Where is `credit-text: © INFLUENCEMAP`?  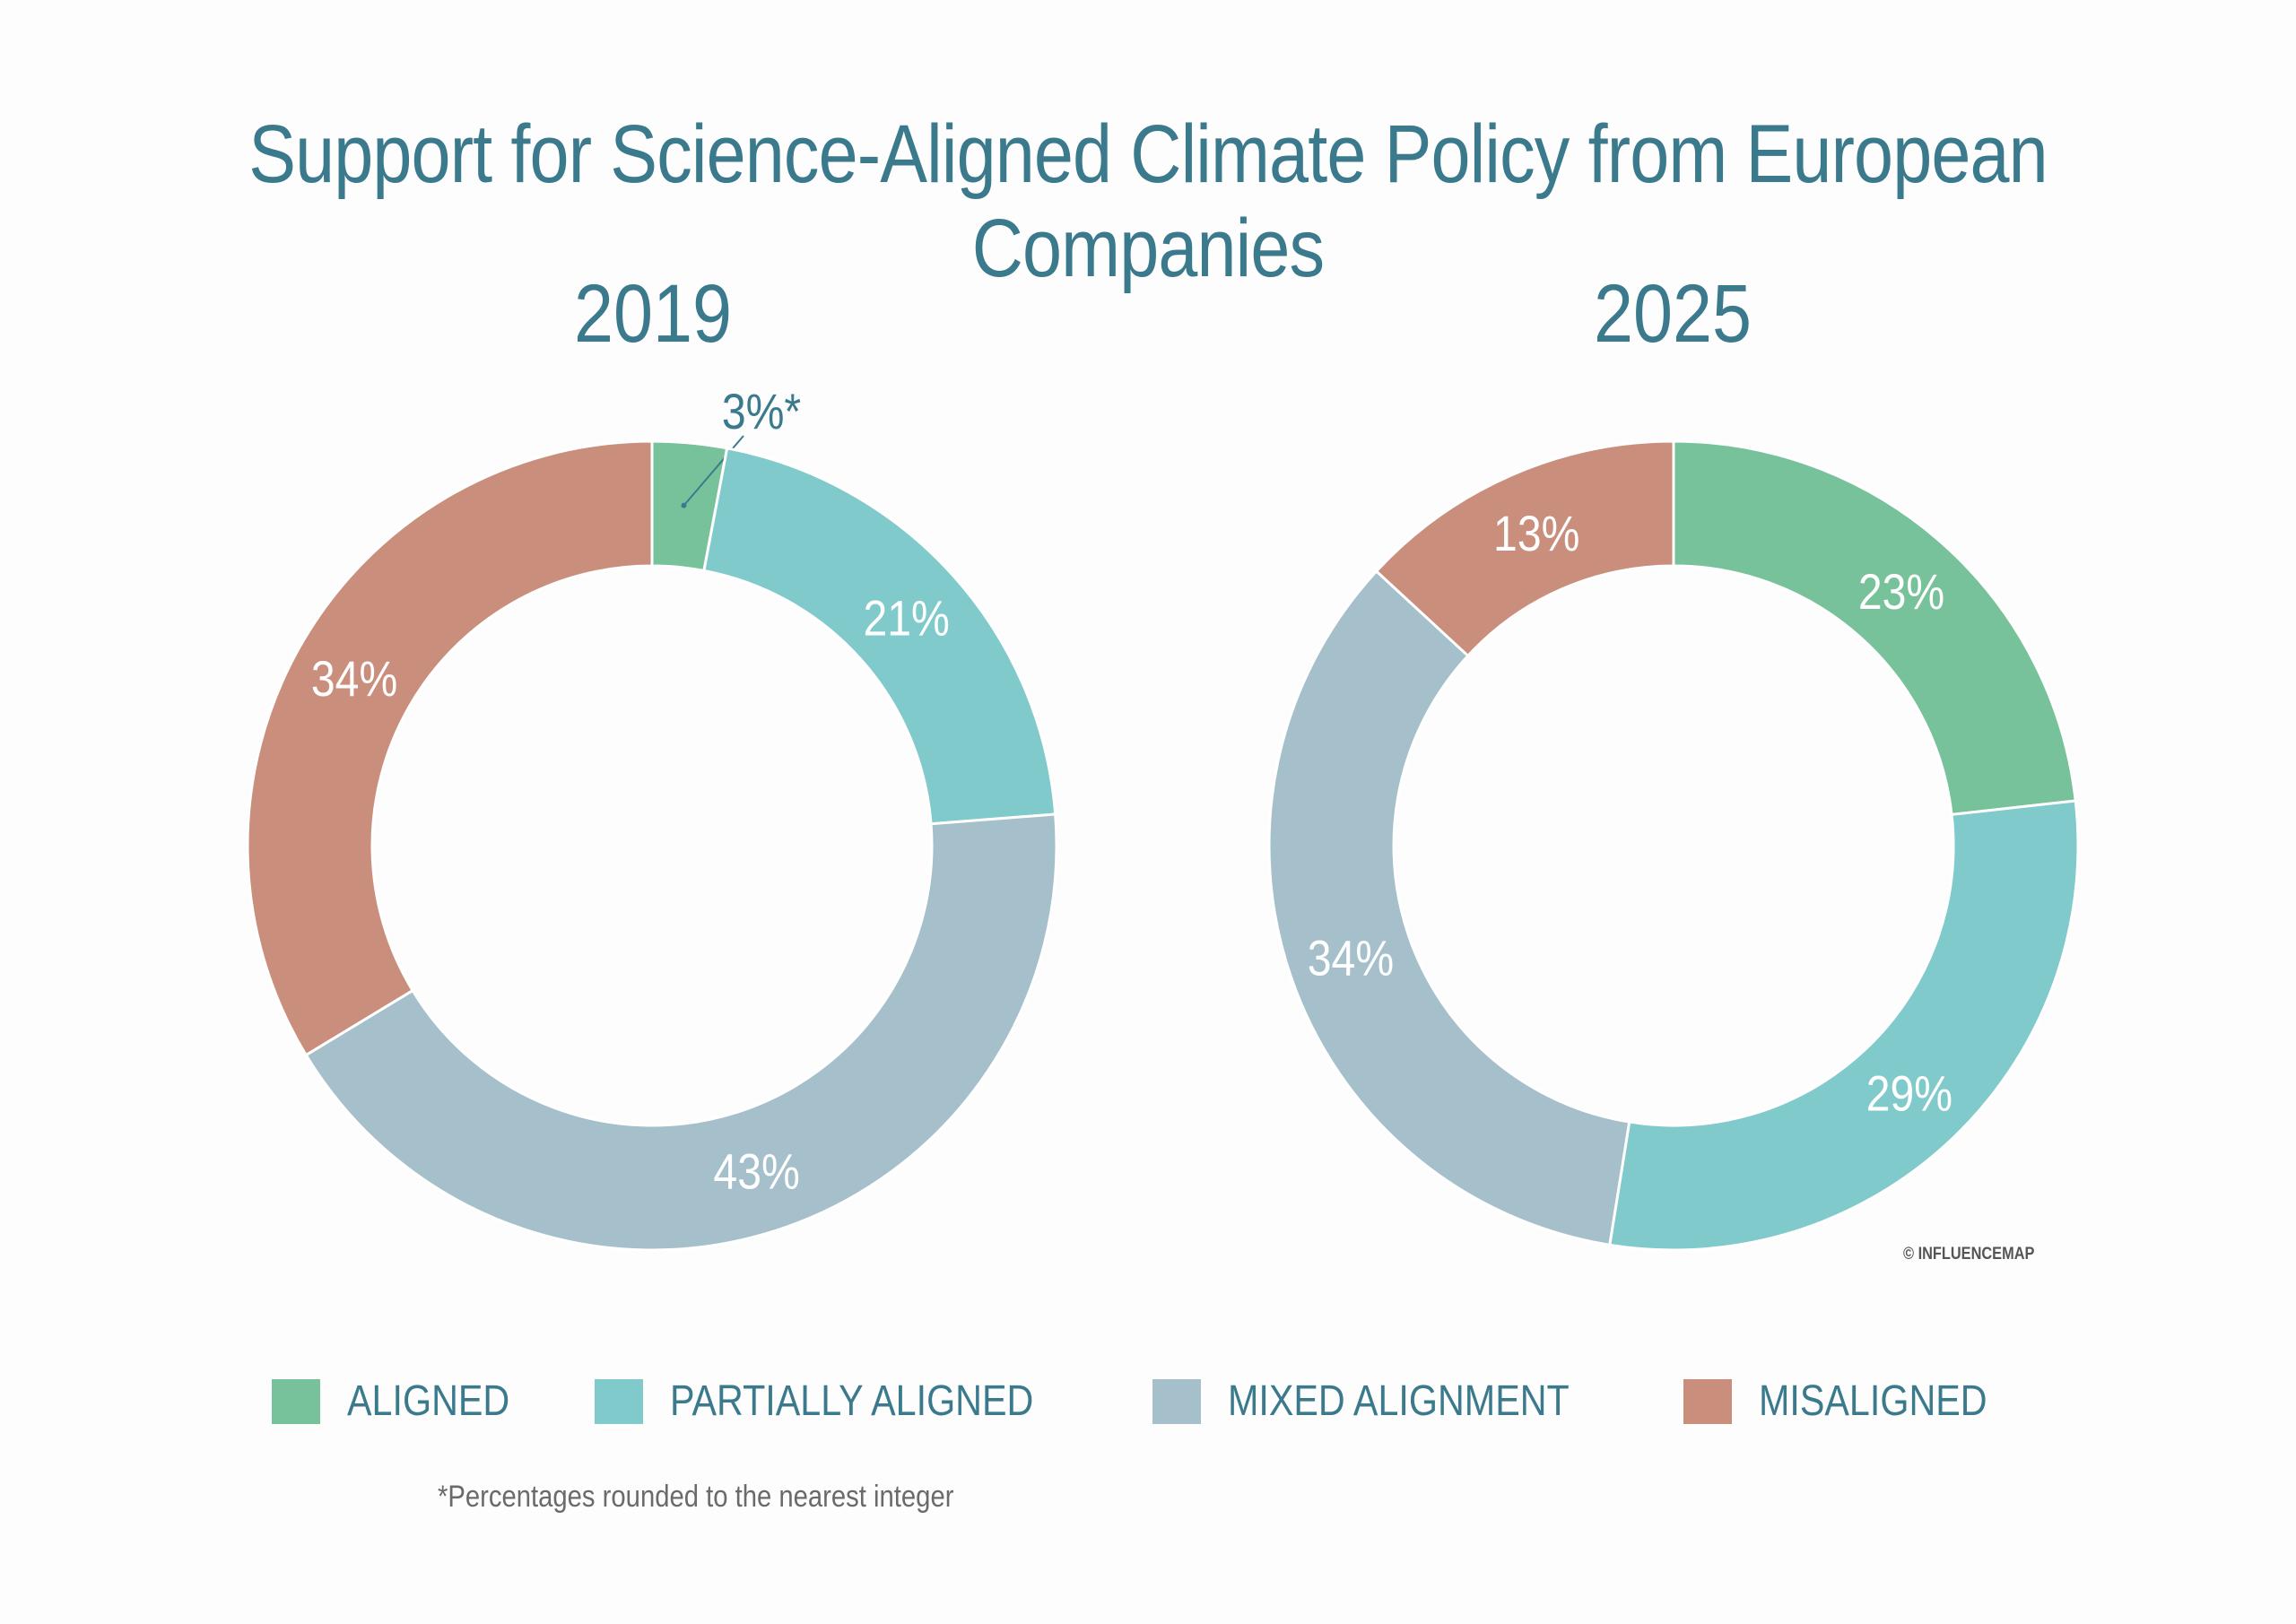
credit-text: © INFLUENCEMAP is located at coordinates (1969, 1254).